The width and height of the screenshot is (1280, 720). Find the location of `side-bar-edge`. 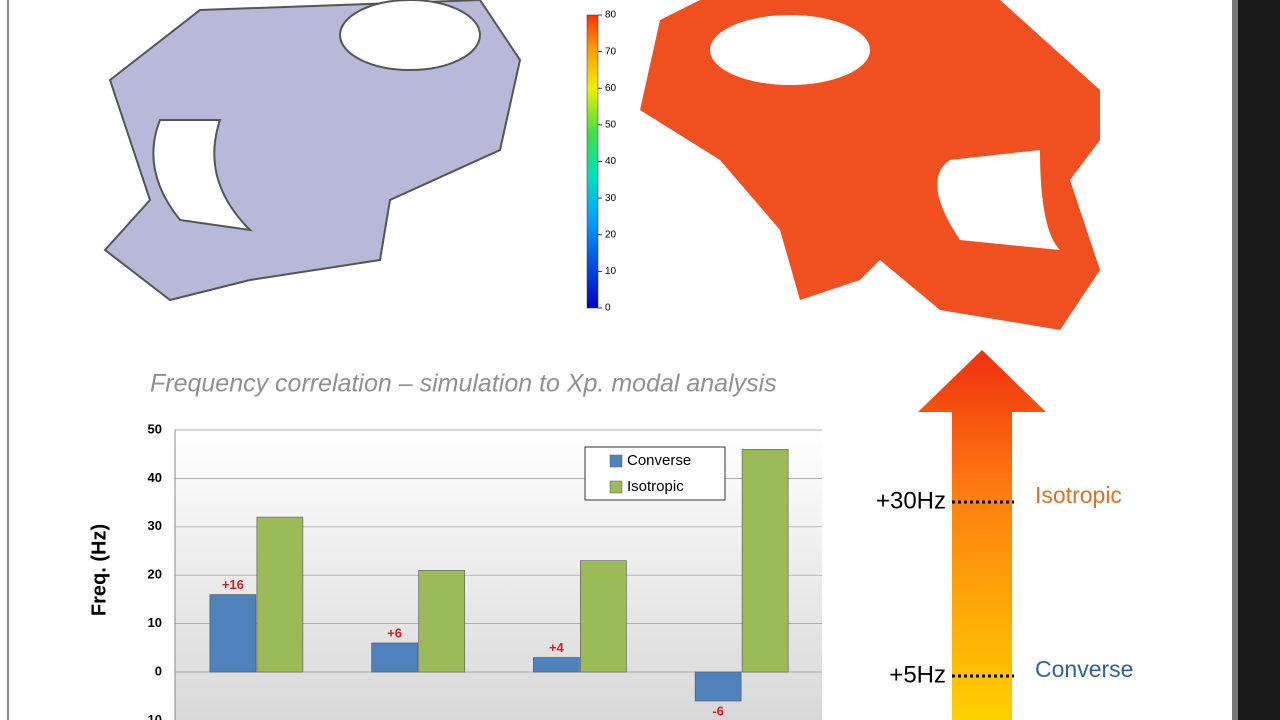

side-bar-edge is located at coordinates (1235, 360).